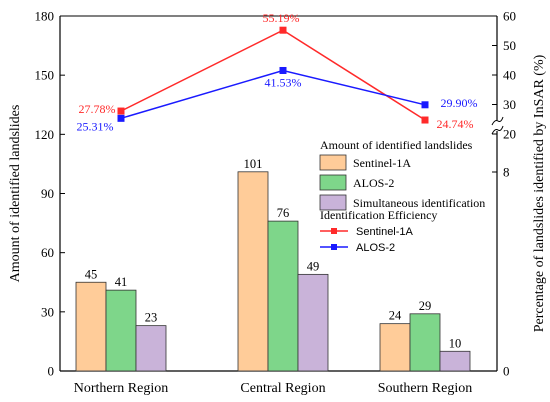  Describe the element at coordinates (97, 109) in the screenshot. I see `point-label: 27.78%` at that location.